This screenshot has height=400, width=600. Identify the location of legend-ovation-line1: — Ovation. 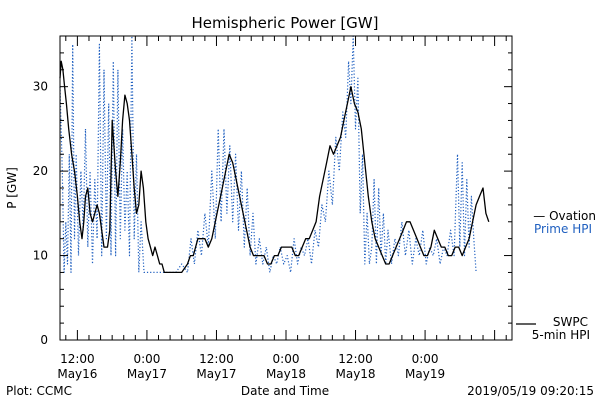
(564, 216).